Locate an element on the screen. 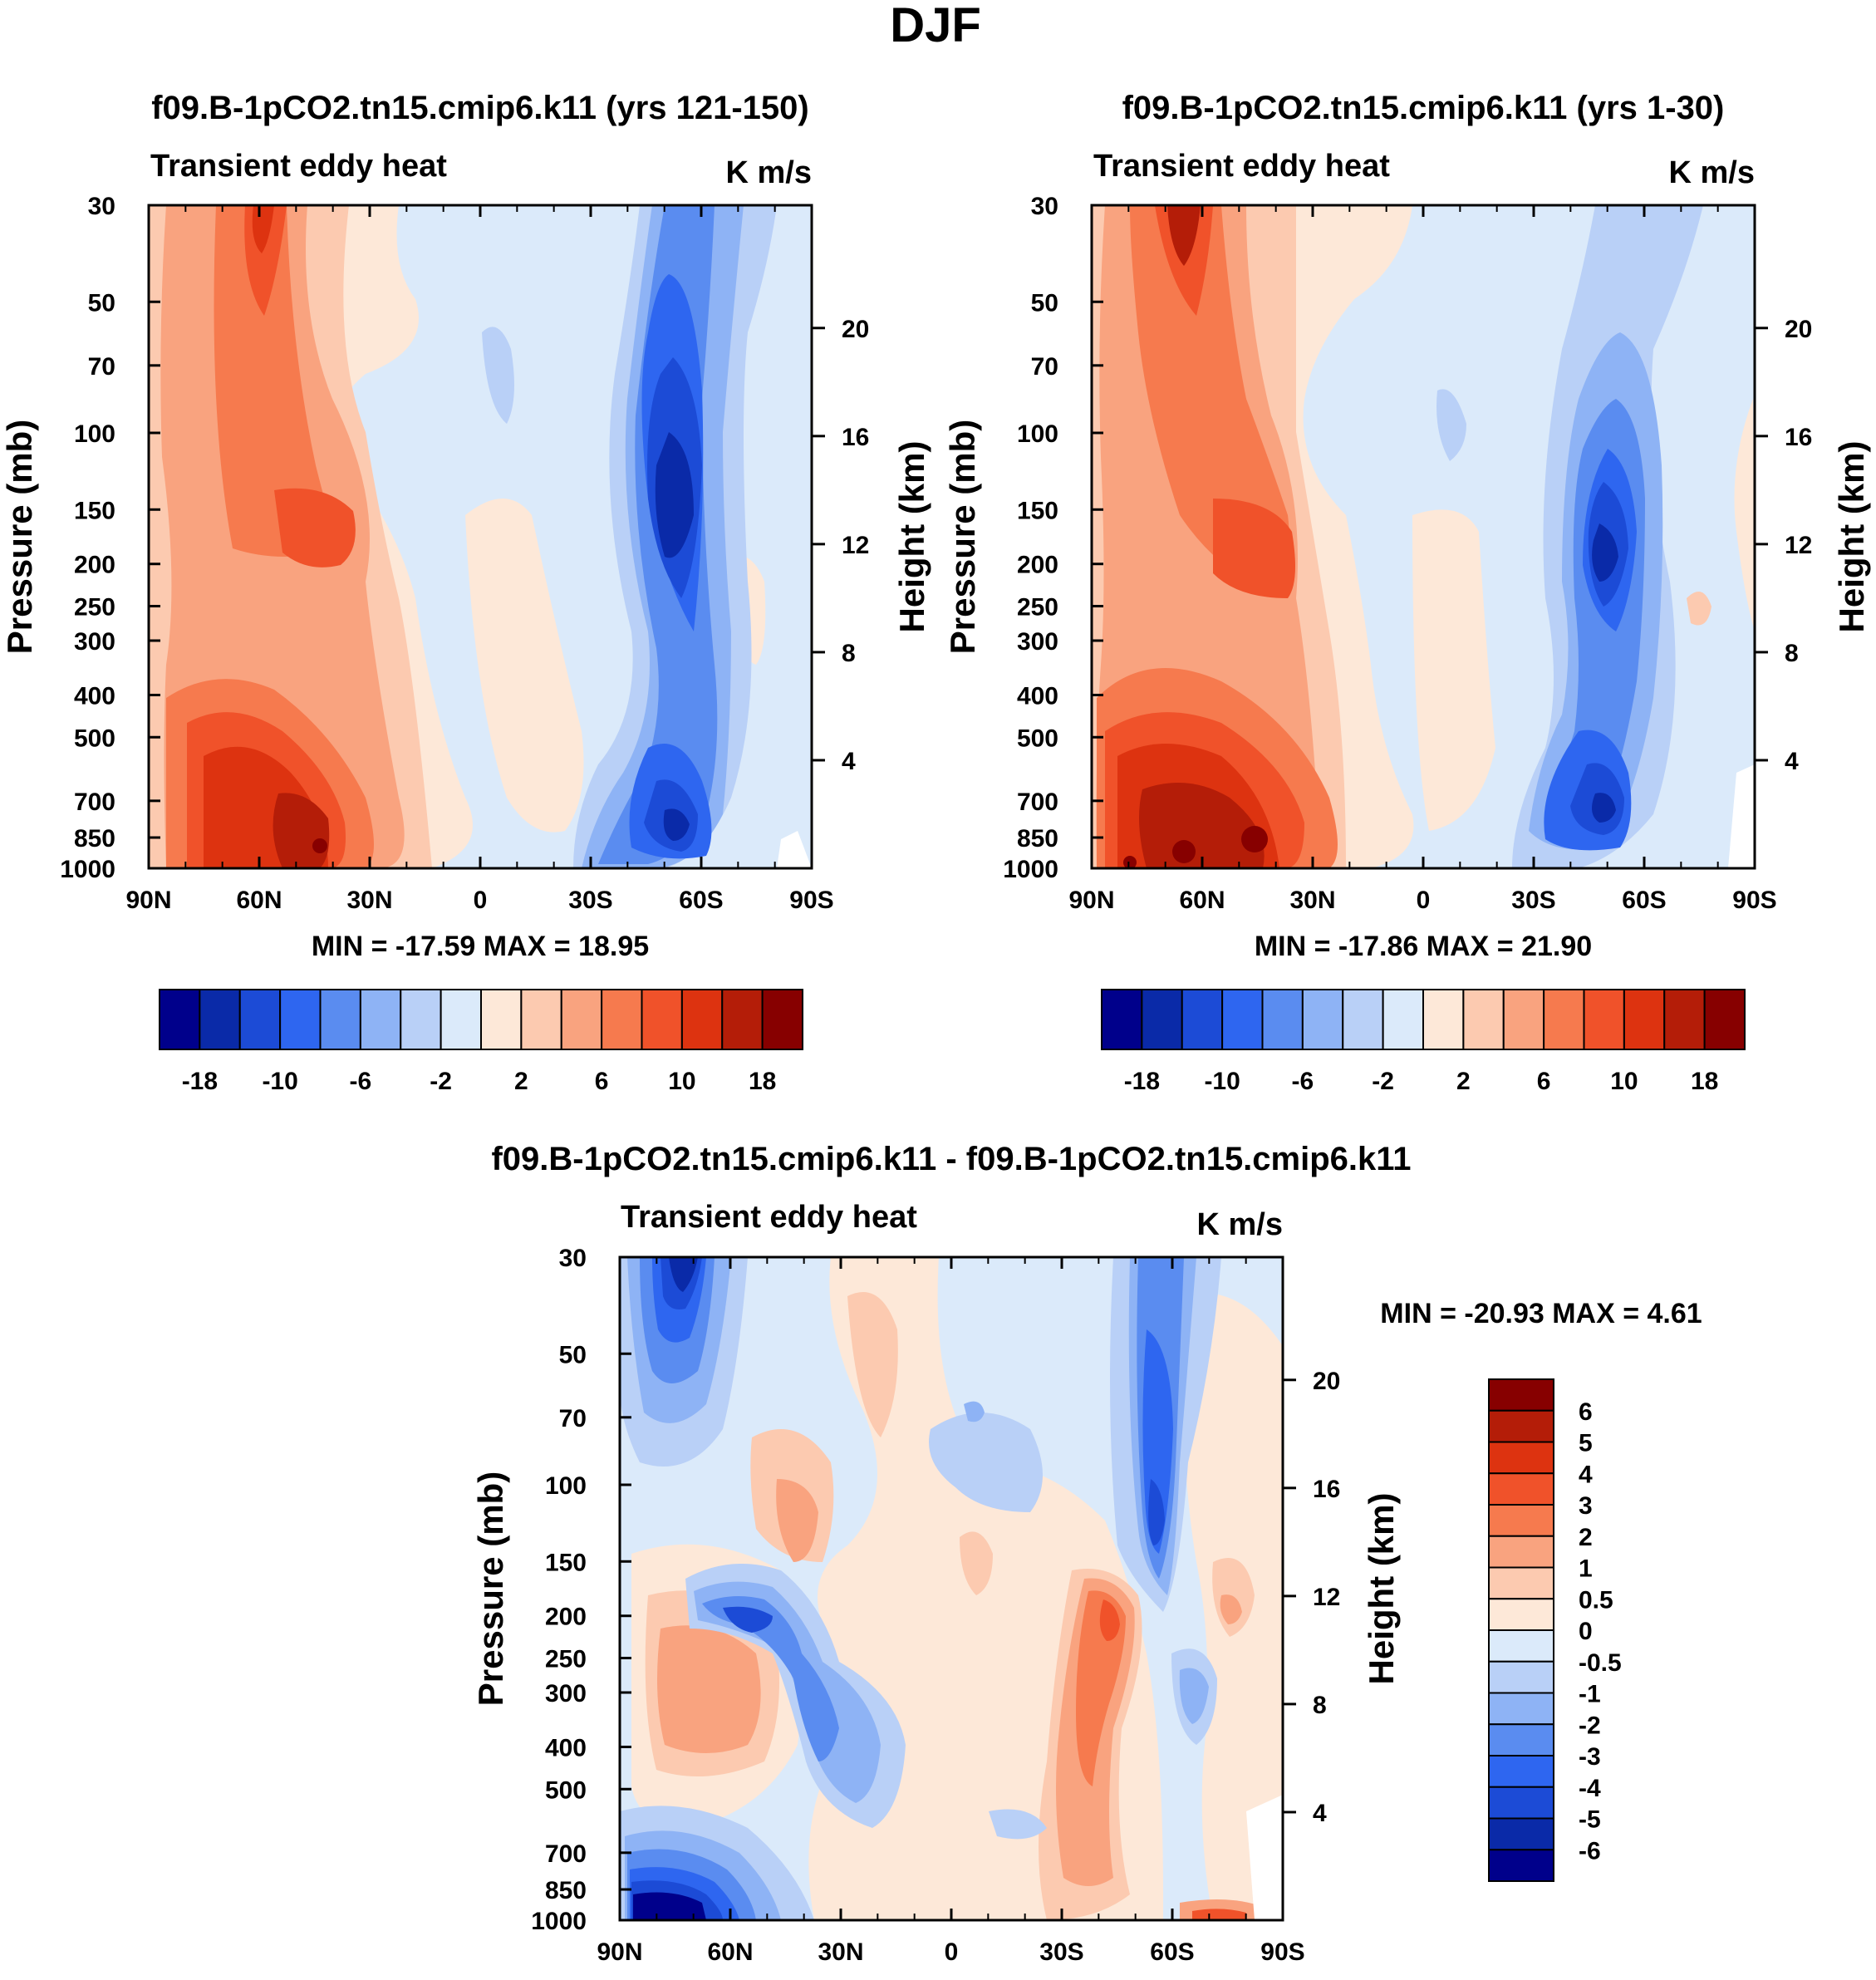 This screenshot has width=1876, height=1980. y-tick-label: 150 is located at coordinates (566, 1562).